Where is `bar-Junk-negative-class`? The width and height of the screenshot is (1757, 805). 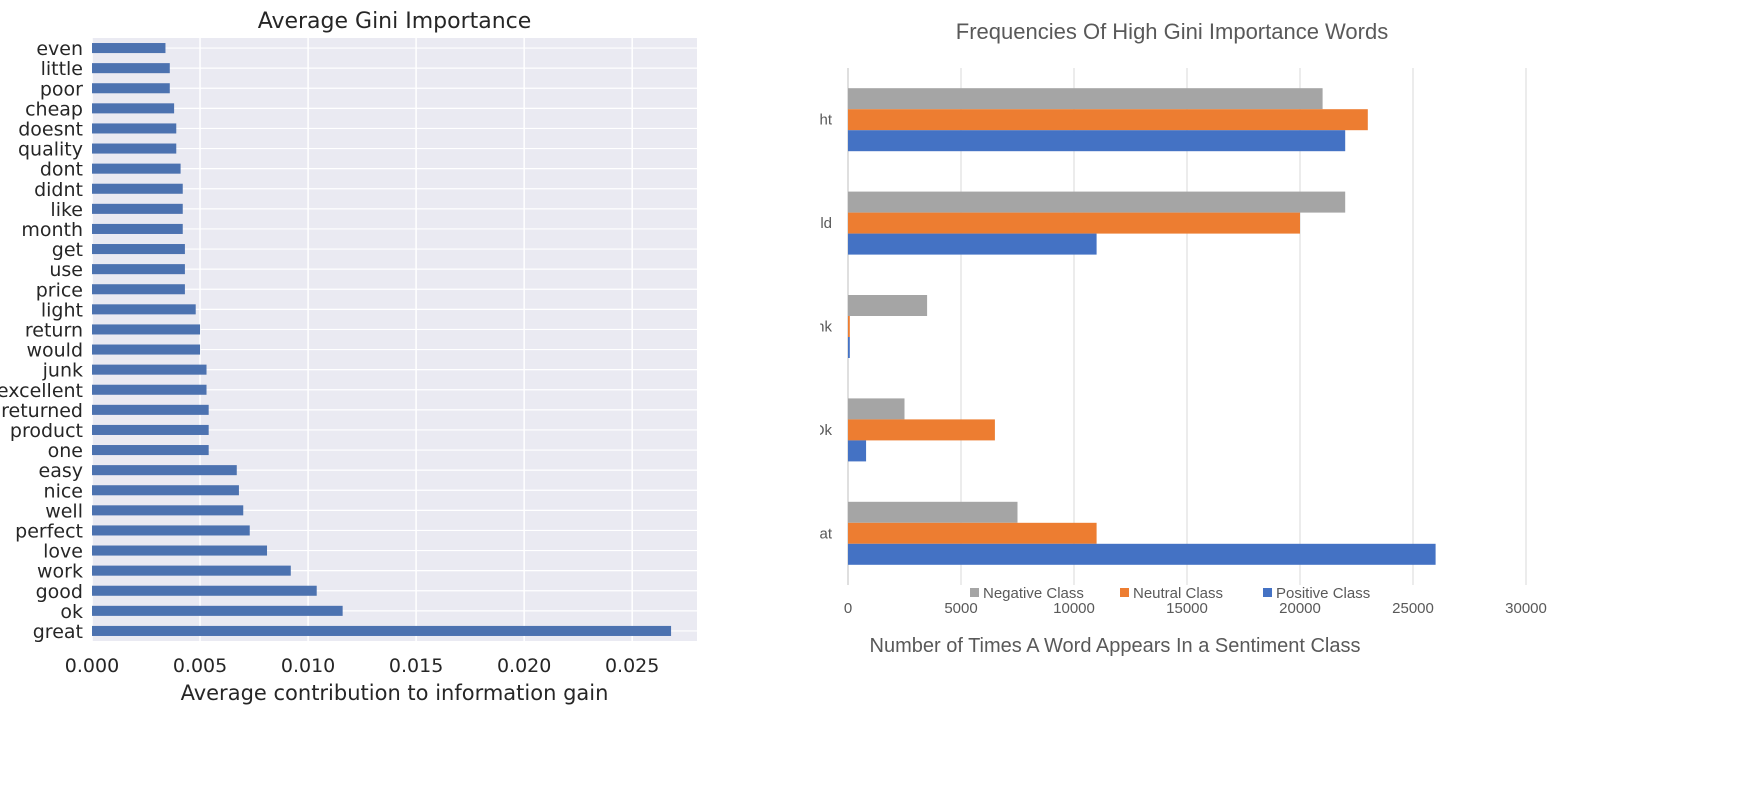
bar-Junk-negative-class is located at coordinates (888, 305).